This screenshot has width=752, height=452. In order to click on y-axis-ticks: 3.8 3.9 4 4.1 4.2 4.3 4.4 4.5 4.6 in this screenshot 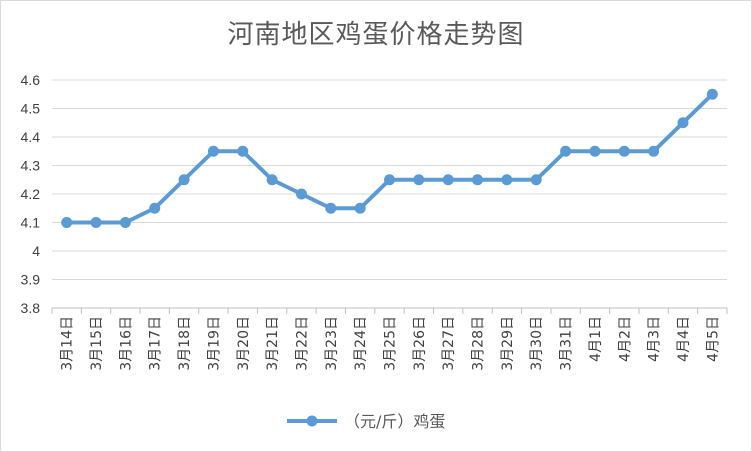, I will do `click(31, 194)`.